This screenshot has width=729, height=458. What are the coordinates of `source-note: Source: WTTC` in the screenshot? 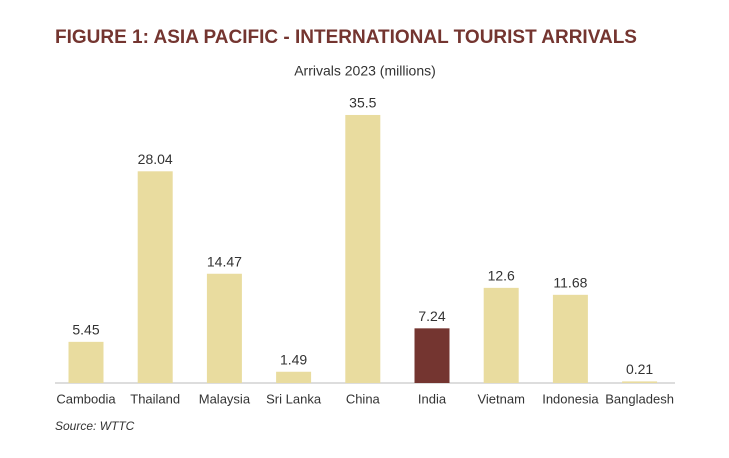 It's located at (95, 426).